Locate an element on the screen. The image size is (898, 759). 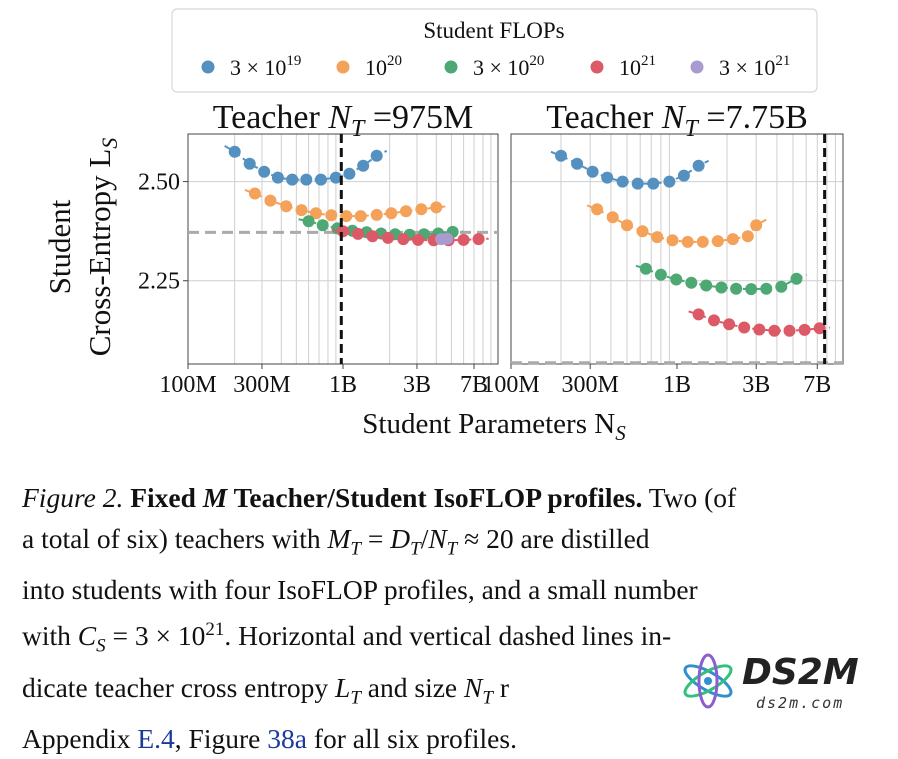
y-tick-label: 2.50 is located at coordinates (159, 183).